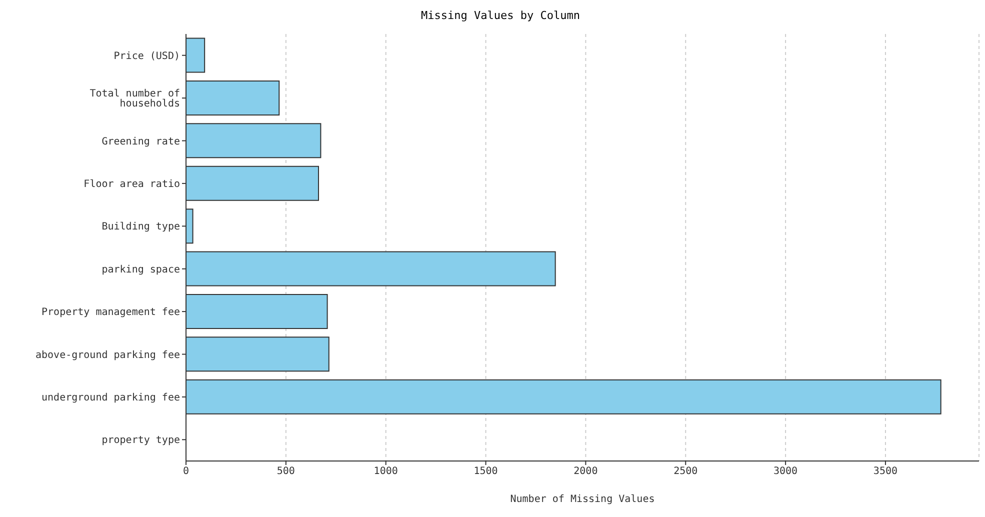 The height and width of the screenshot is (517, 985). What do you see at coordinates (500, 16) in the screenshot?
I see `chart-title: Missing Values by Column` at bounding box center [500, 16].